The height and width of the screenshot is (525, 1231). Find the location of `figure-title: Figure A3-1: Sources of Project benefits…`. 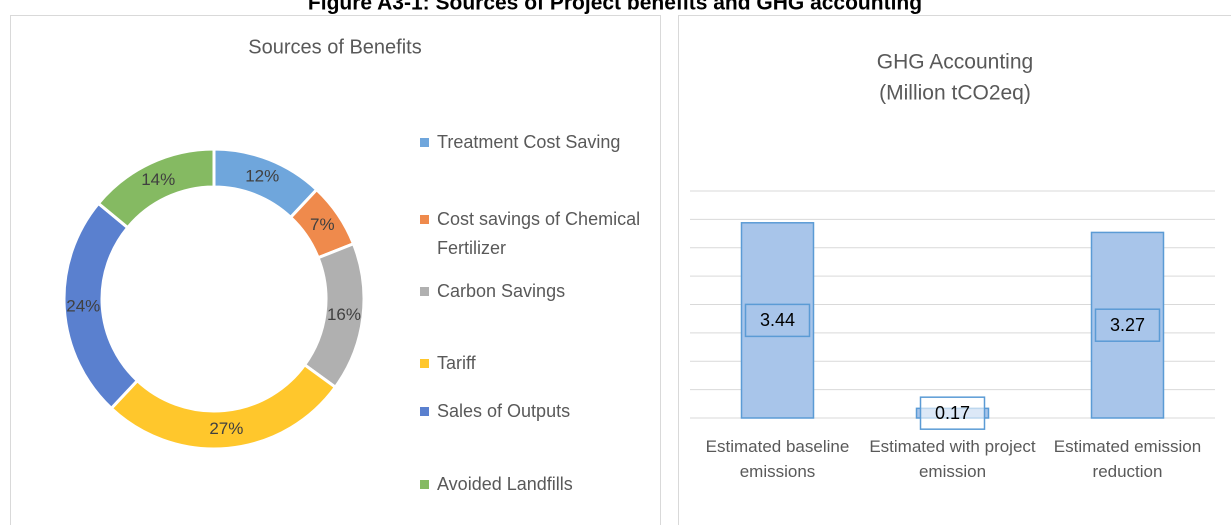

figure-title: Figure A3-1: Sources of Project benefits… is located at coordinates (615, 7).